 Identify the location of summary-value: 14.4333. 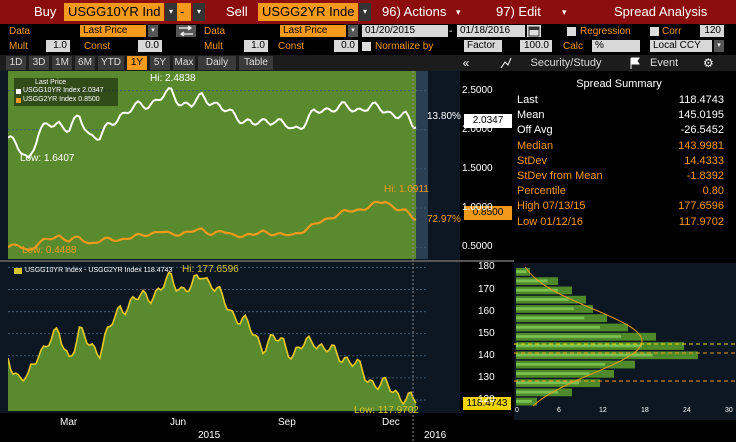
(704, 160).